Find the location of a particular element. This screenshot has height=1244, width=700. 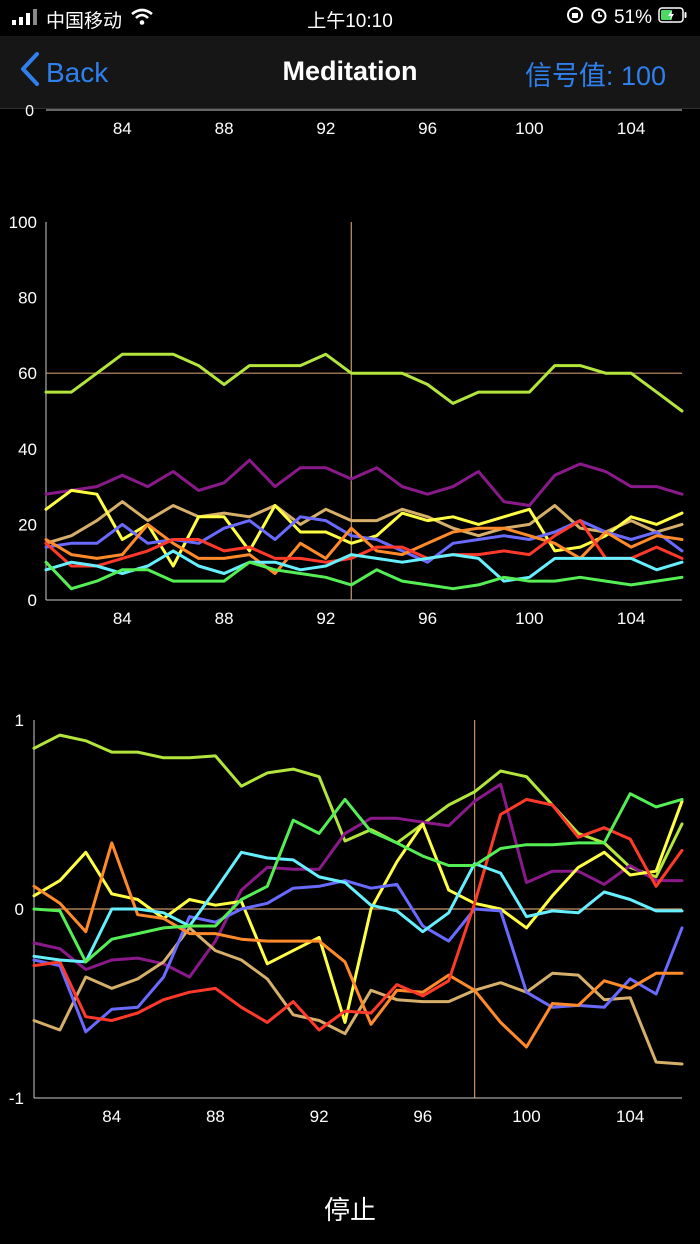

chart2-y-tick-label: 20 is located at coordinates (27, 524).